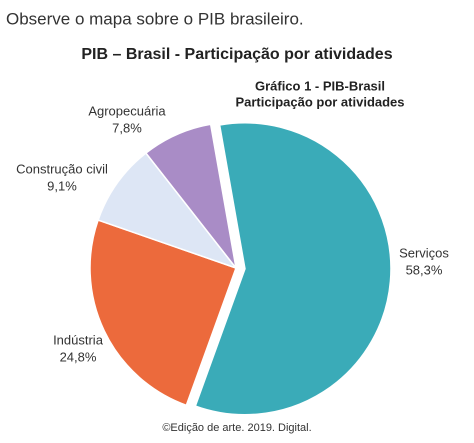  Describe the element at coordinates (78, 339) in the screenshot. I see `slice-label: Indústria` at that location.